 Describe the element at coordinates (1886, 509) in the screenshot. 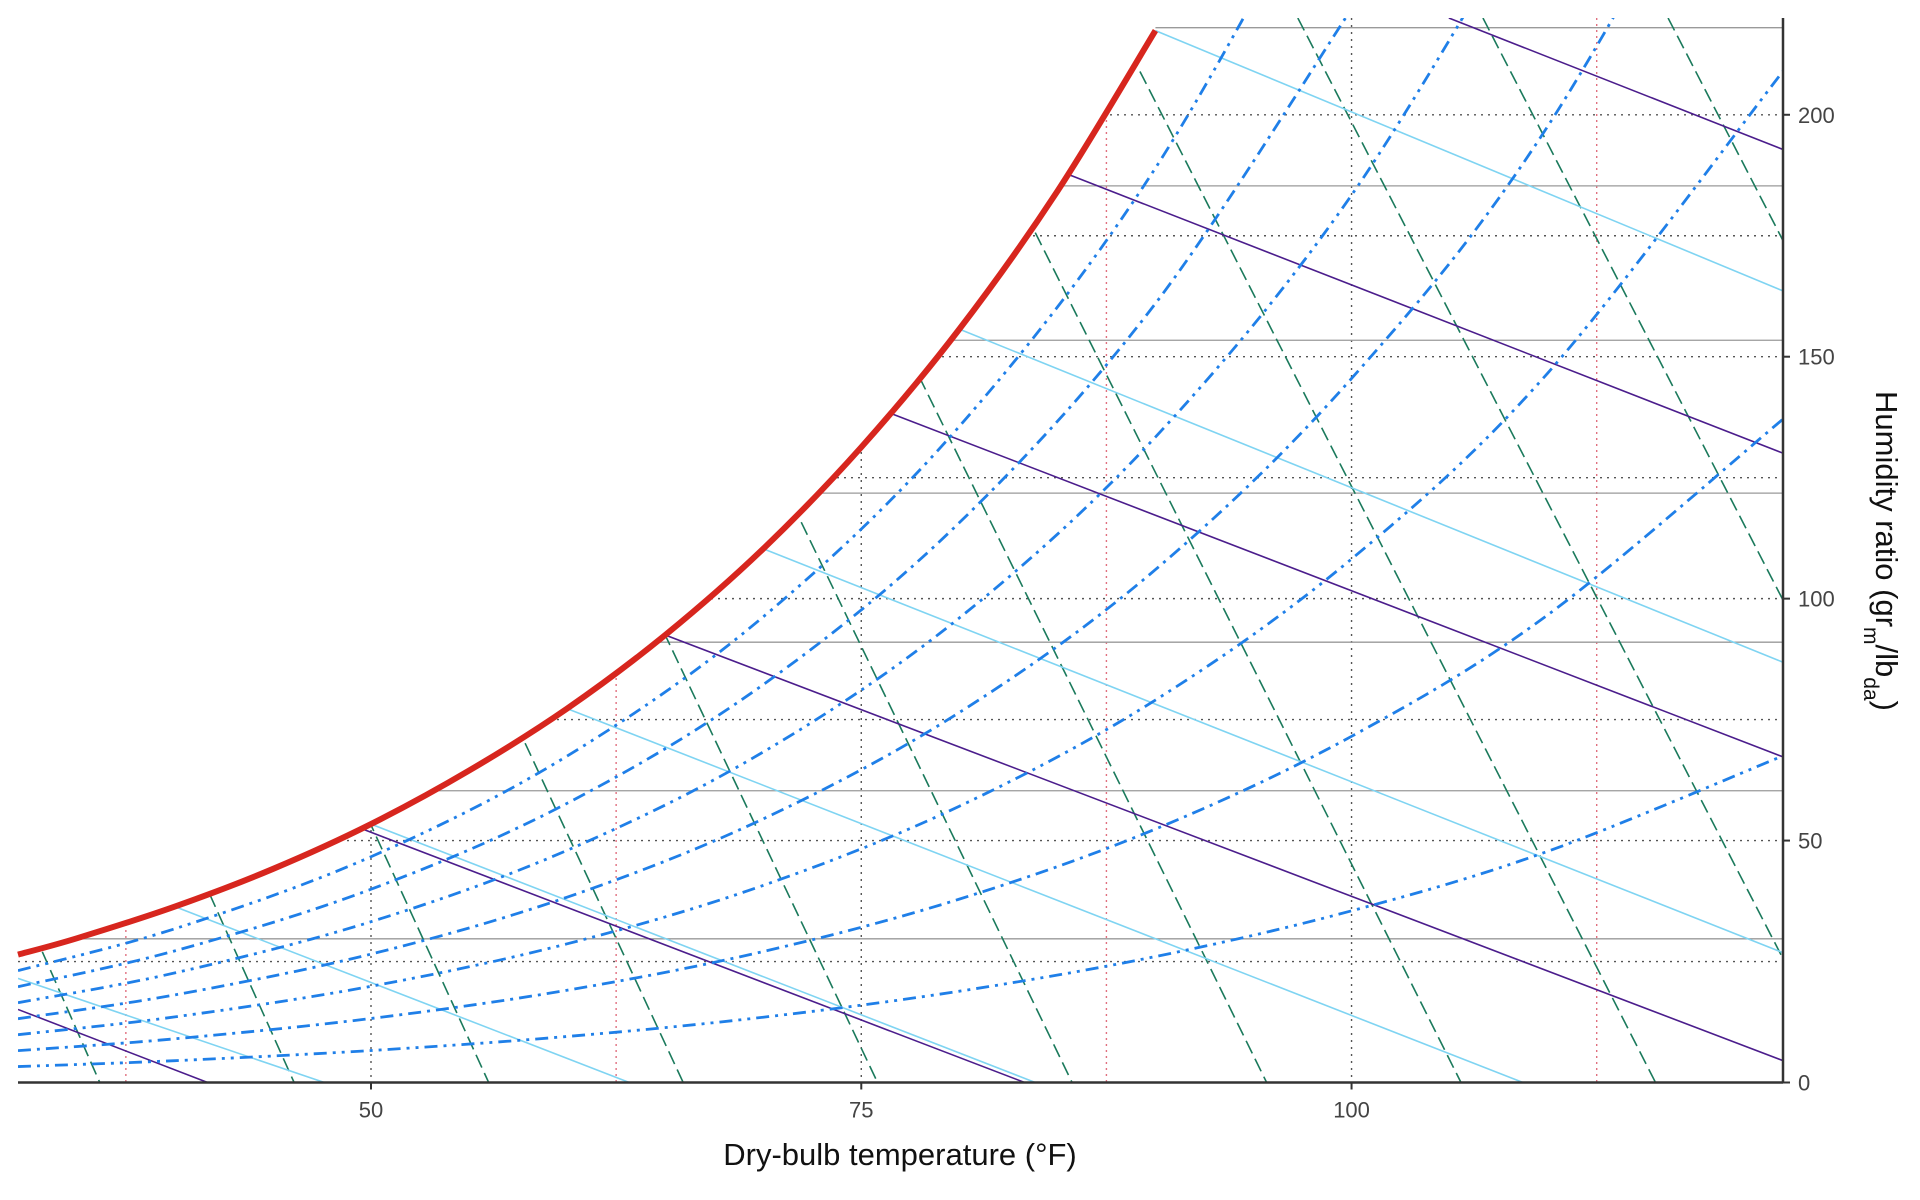

I see `y-axis-title-part: Humidity ratio (gr` at that location.